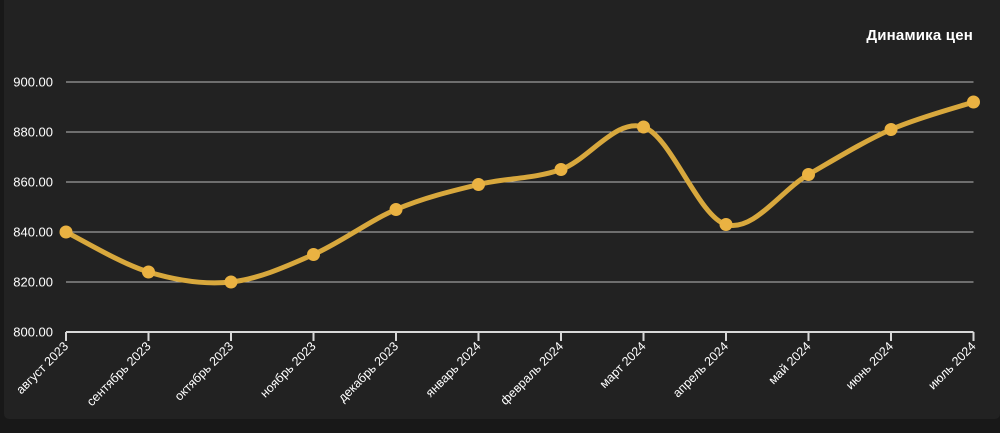  What do you see at coordinates (204, 371) in the screenshot?
I see `x-axis-tick-label: октябрь 2023` at bounding box center [204, 371].